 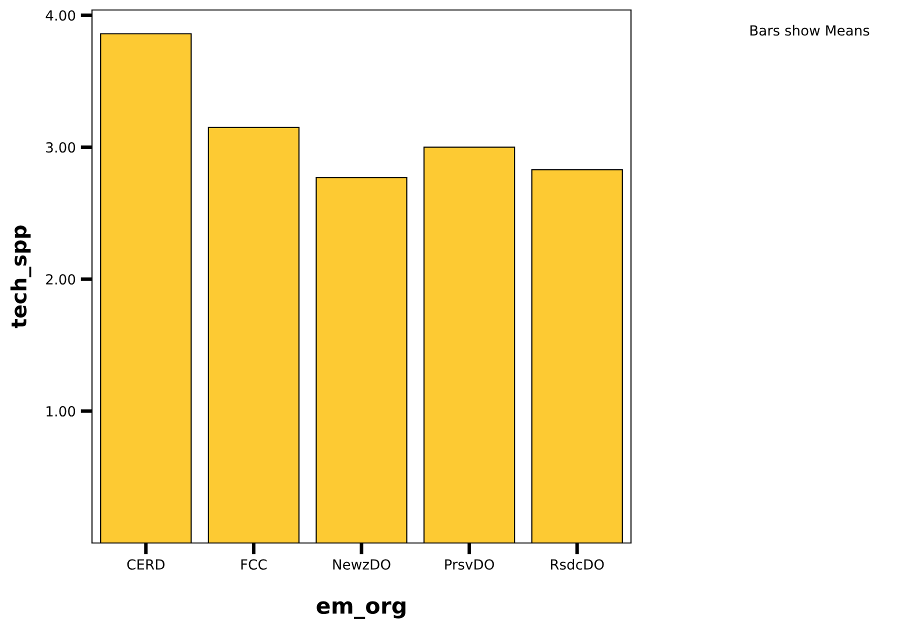 I want to click on y-tick-label: 4.00, so click(x=61, y=15).